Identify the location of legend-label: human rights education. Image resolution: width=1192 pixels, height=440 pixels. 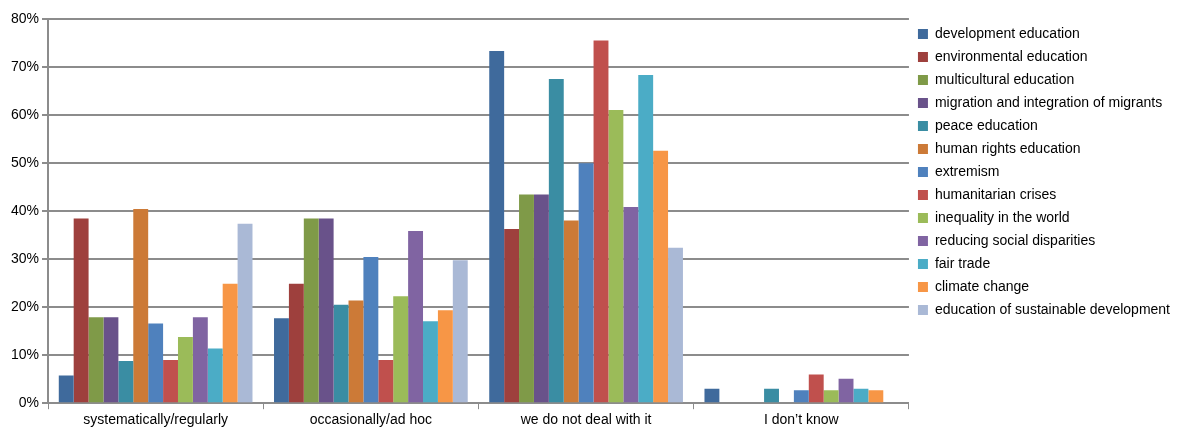
(1007, 147).